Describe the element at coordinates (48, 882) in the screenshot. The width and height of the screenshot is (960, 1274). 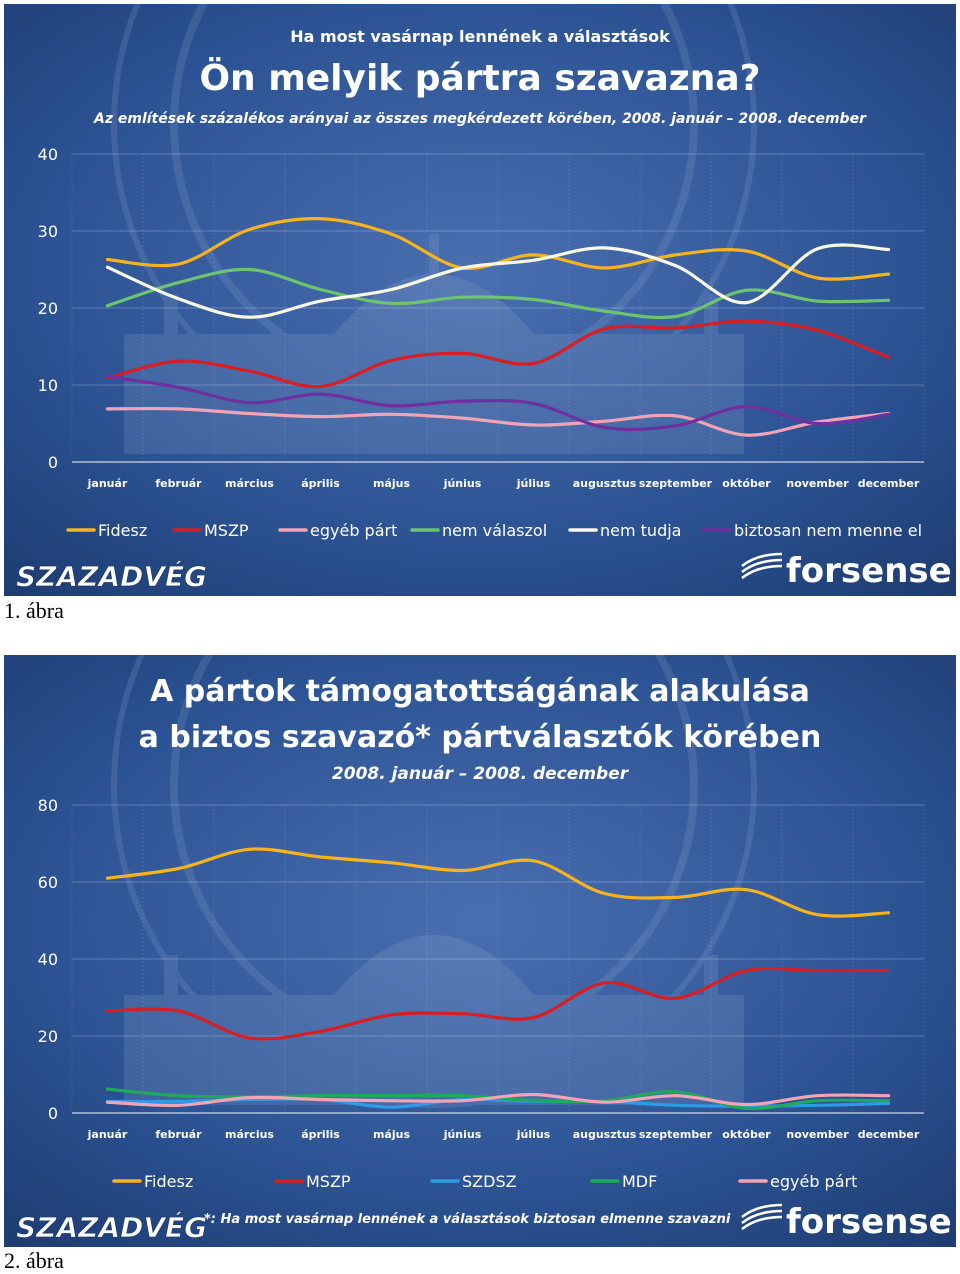
I see `y-tick-label: 60` at that location.